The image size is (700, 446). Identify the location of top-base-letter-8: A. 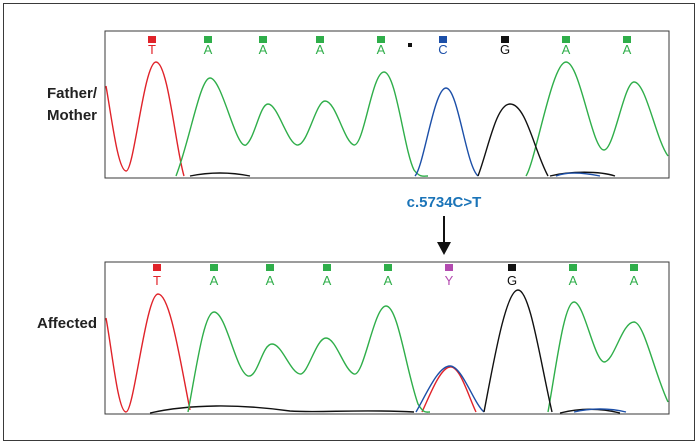
(627, 49).